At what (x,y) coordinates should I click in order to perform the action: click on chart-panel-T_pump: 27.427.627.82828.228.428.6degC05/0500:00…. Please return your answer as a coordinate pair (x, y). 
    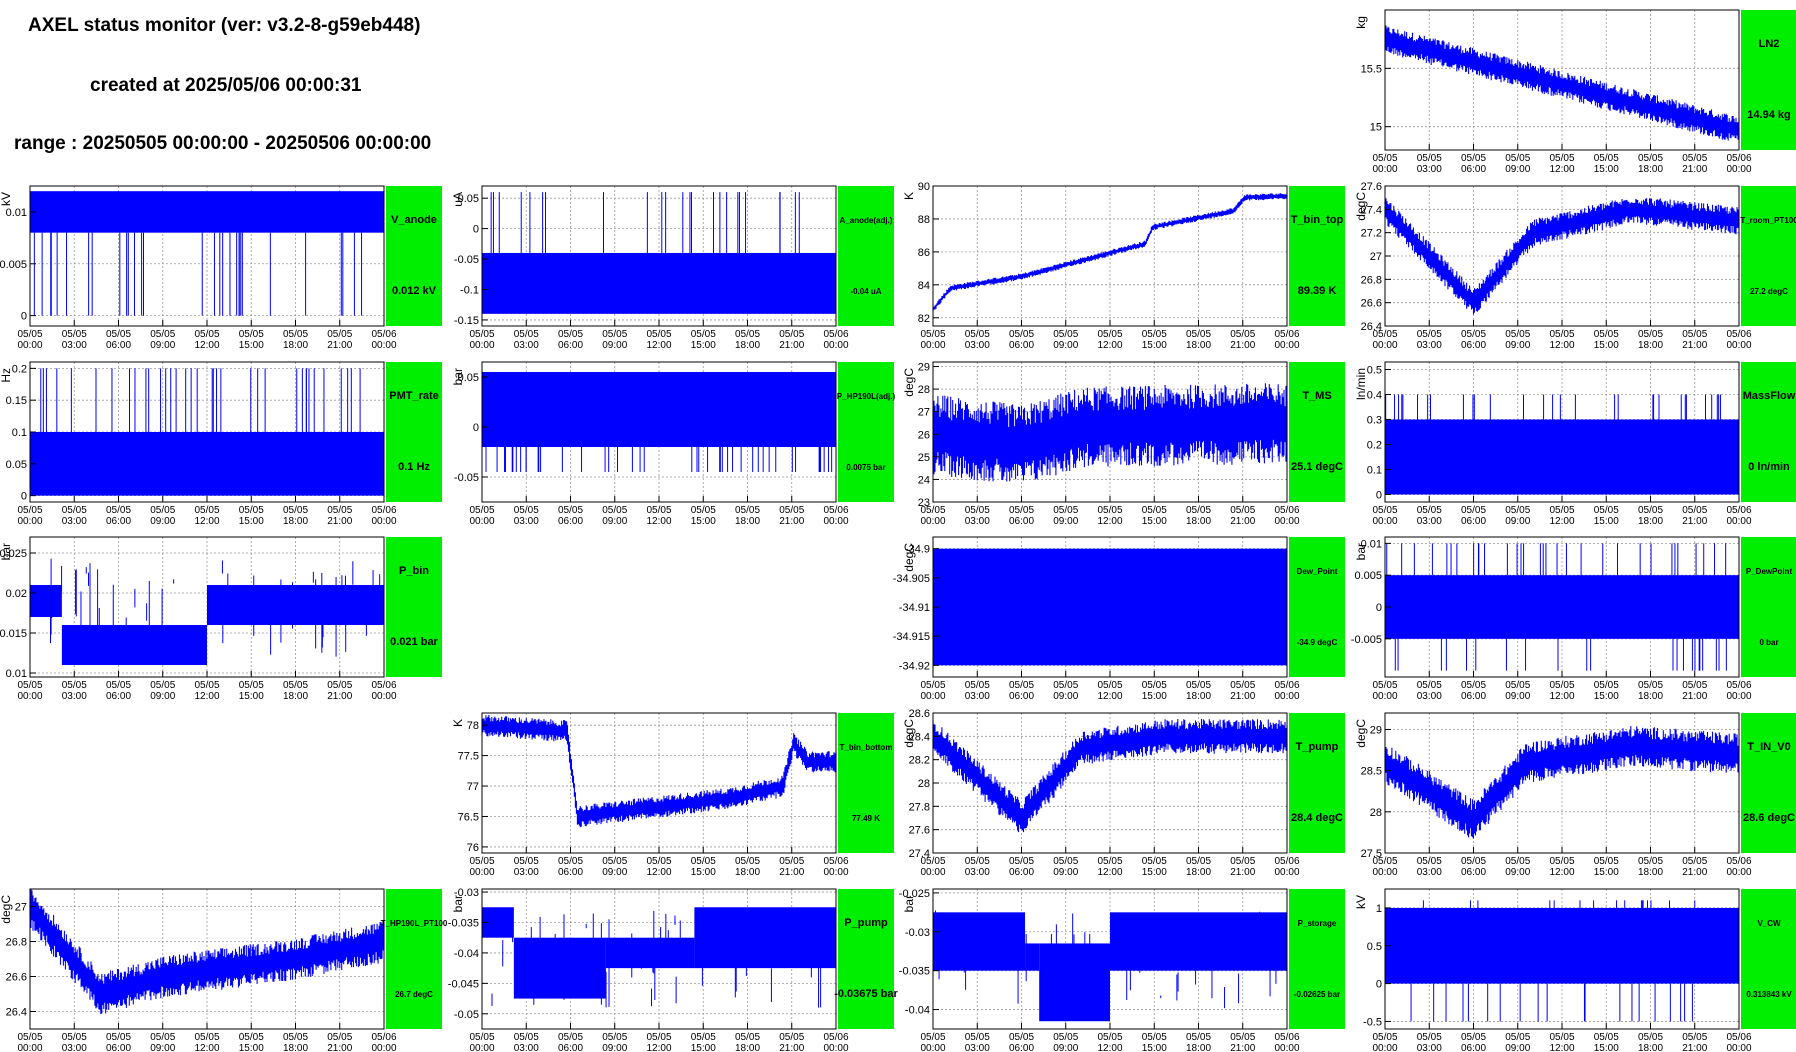
    Looking at the image, I should click on (1123, 793).